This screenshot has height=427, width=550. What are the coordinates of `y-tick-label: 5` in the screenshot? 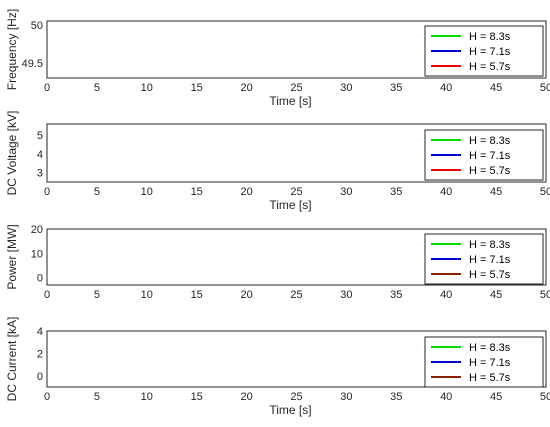 It's located at (40, 136).